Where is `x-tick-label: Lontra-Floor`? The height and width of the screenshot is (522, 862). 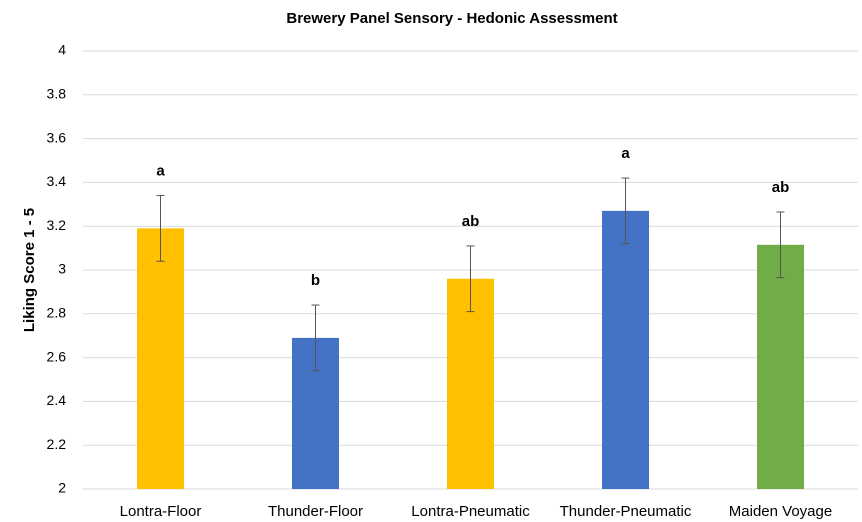 x-tick-label: Lontra-Floor is located at coordinates (161, 511).